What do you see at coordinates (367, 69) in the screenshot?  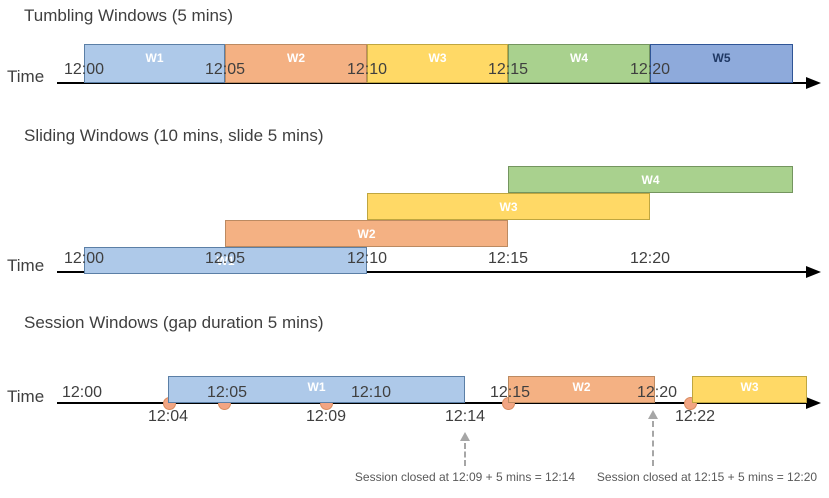 I see `tumbling-tick-1210: 12:10` at bounding box center [367, 69].